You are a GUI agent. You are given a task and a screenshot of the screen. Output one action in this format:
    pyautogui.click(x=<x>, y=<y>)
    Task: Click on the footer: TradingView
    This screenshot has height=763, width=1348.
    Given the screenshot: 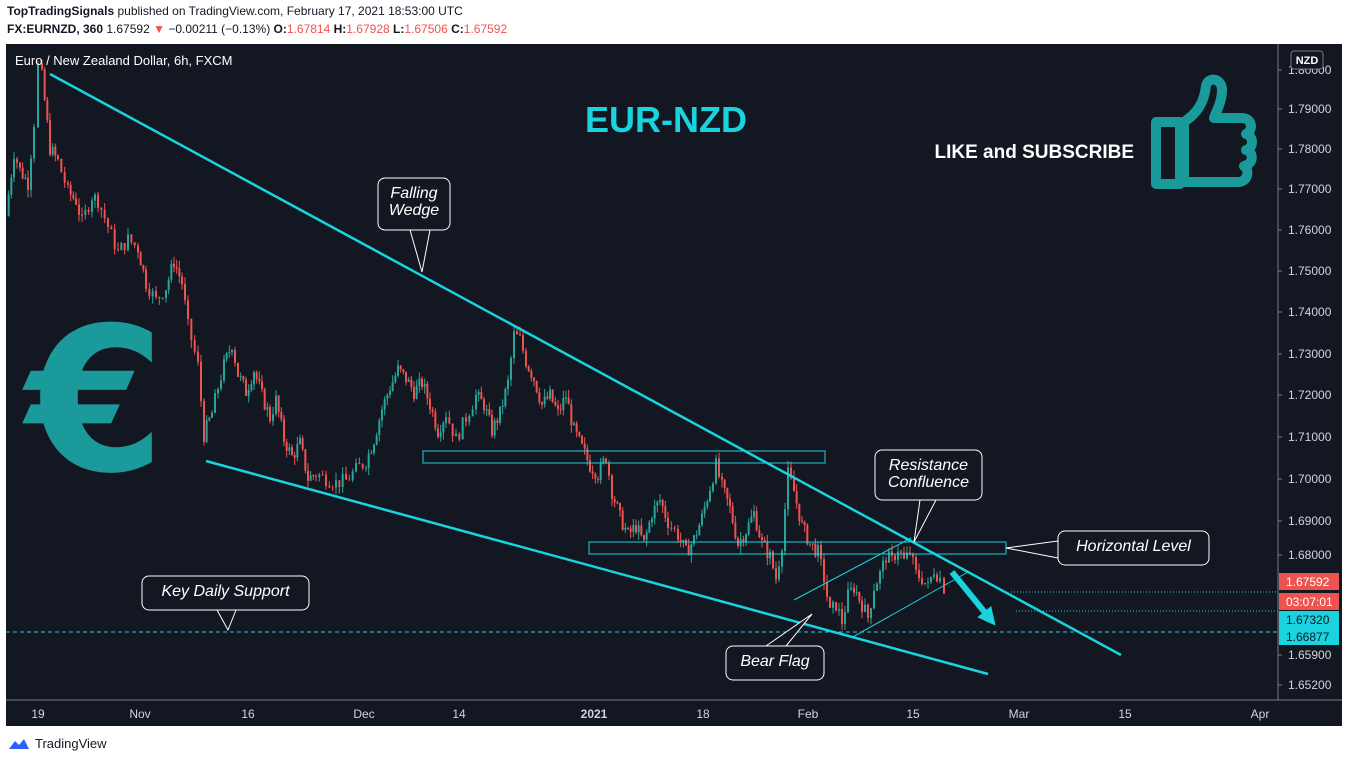 What is the action you would take?
    pyautogui.click(x=57, y=743)
    